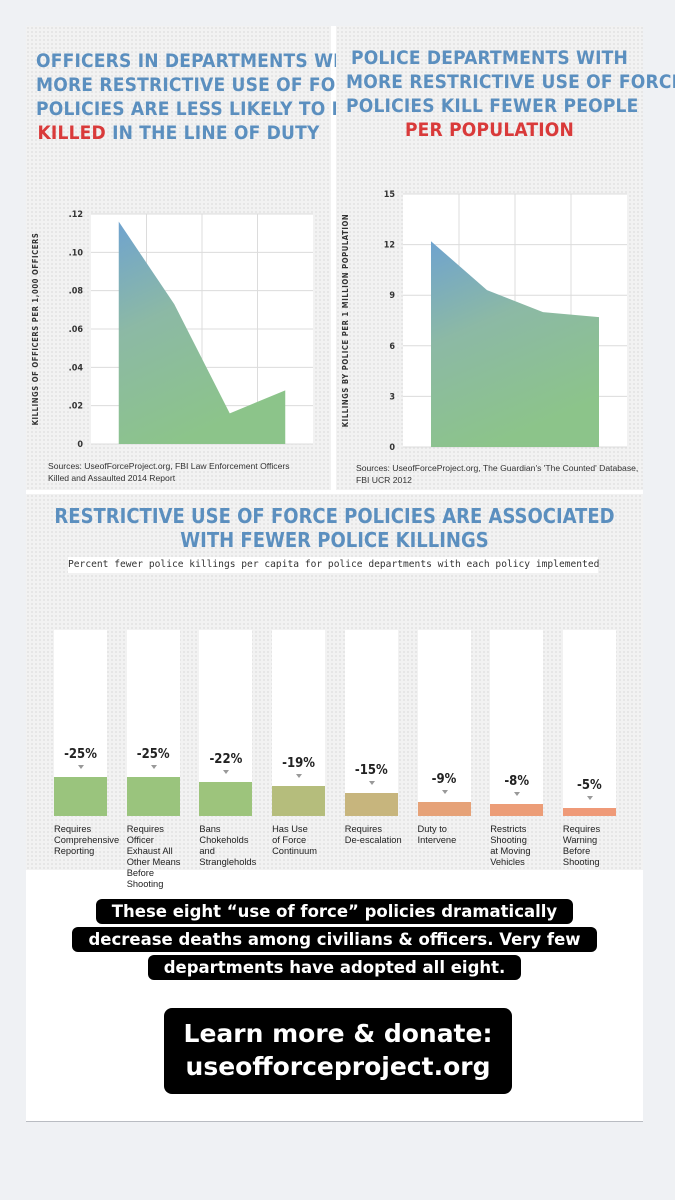 This screenshot has width=675, height=1200. What do you see at coordinates (224, 840) in the screenshot?
I see `policy-bar-label-line: Chokeholds` at bounding box center [224, 840].